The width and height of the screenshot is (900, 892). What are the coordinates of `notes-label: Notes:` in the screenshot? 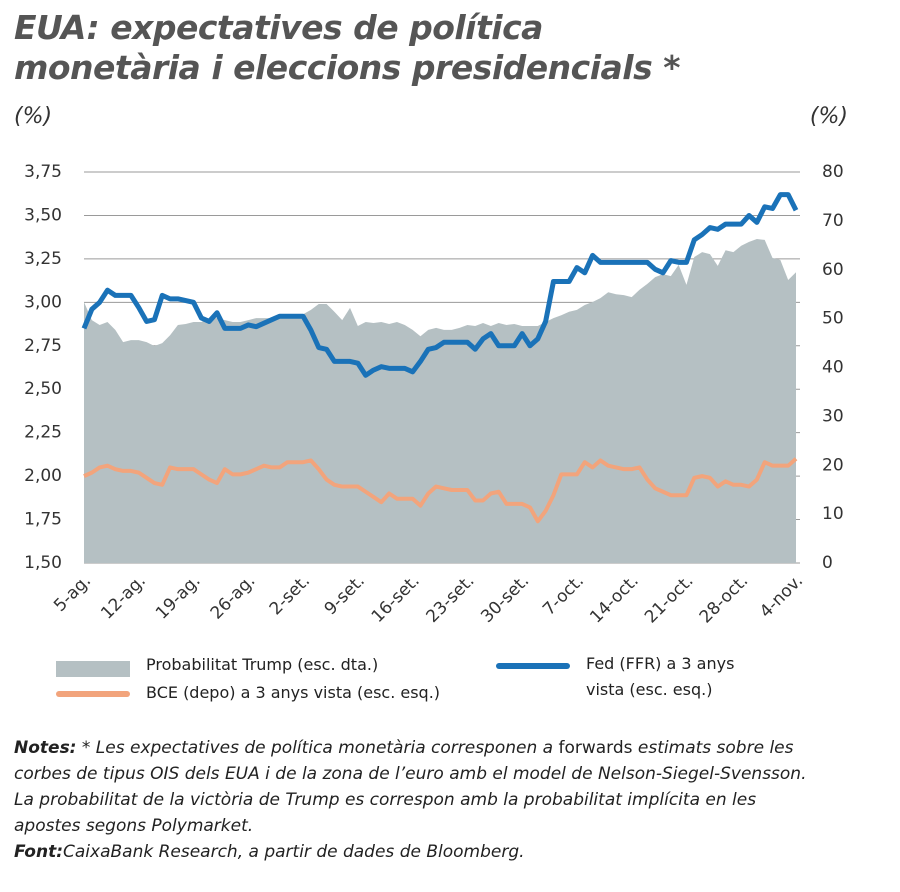 It's located at (45, 748).